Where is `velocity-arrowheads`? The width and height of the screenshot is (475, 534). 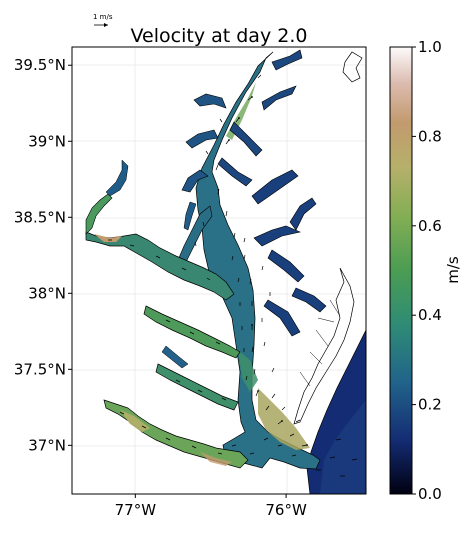
velocity-arrowheads is located at coordinates (268, 271).